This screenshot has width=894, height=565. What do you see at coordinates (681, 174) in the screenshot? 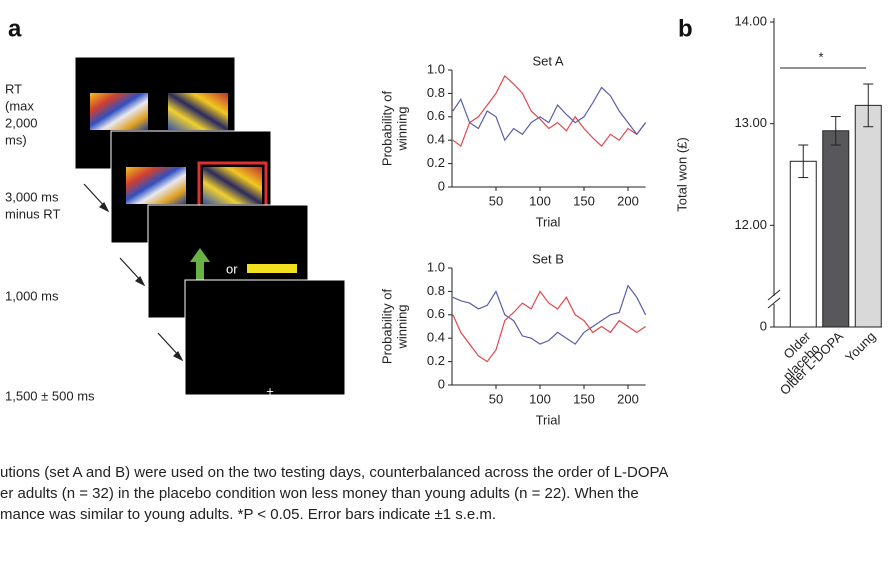
I see `y-axis-label: Total won (£)` at bounding box center [681, 174].